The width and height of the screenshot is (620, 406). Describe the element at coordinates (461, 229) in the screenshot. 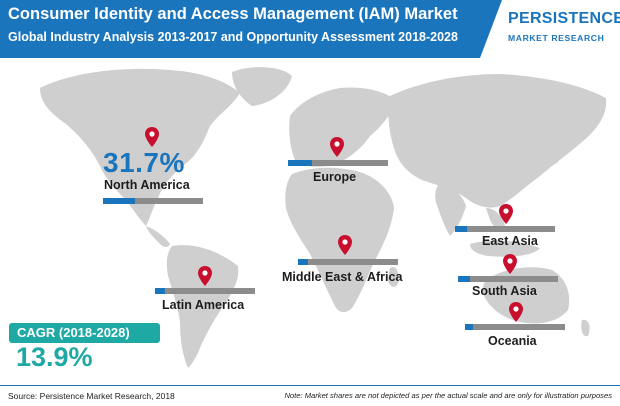

I see `east-asia-share-bar-fill` at that location.